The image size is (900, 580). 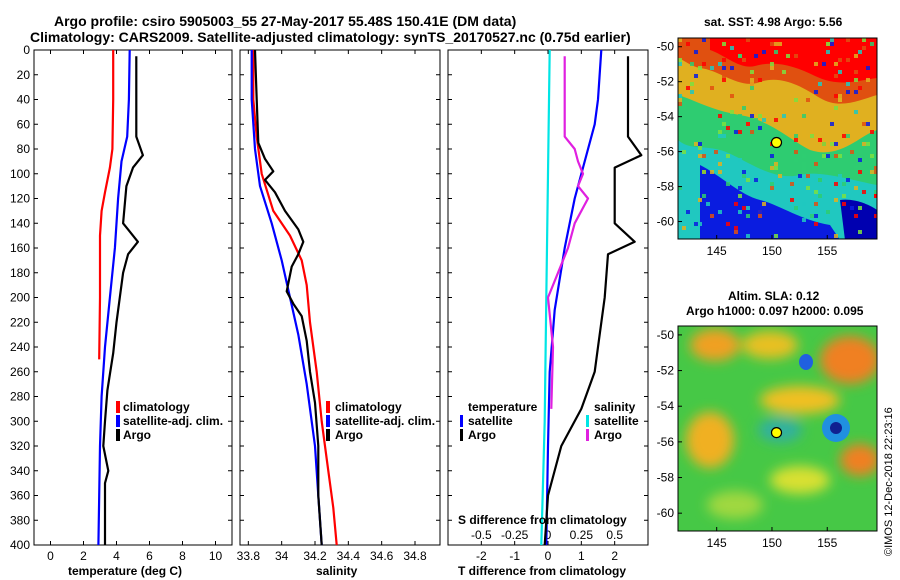 I want to click on sla-map-field, so click(x=777, y=428).